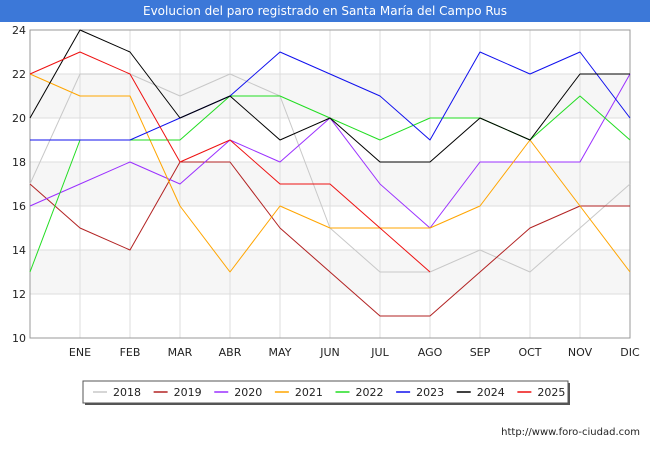  What do you see at coordinates (309, 392) in the screenshot?
I see `legend-label-2021: 2021` at bounding box center [309, 392].